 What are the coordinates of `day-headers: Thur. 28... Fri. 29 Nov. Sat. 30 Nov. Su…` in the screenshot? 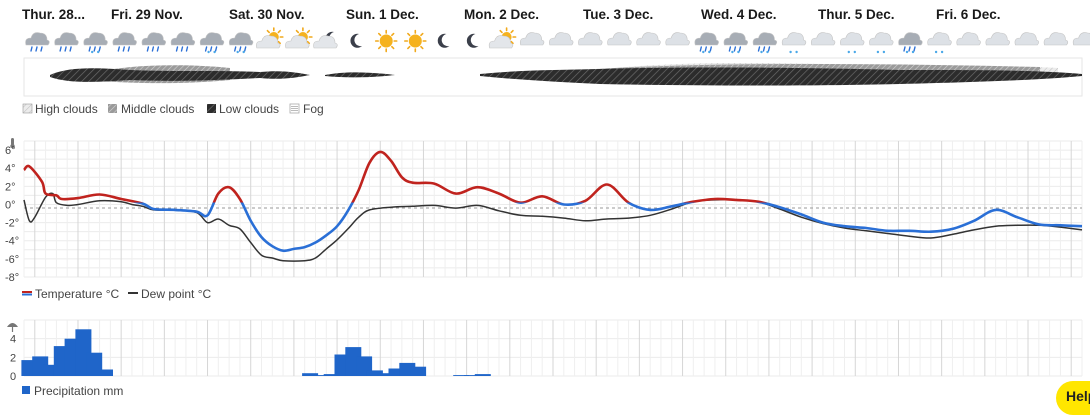 It's located at (511, 14).